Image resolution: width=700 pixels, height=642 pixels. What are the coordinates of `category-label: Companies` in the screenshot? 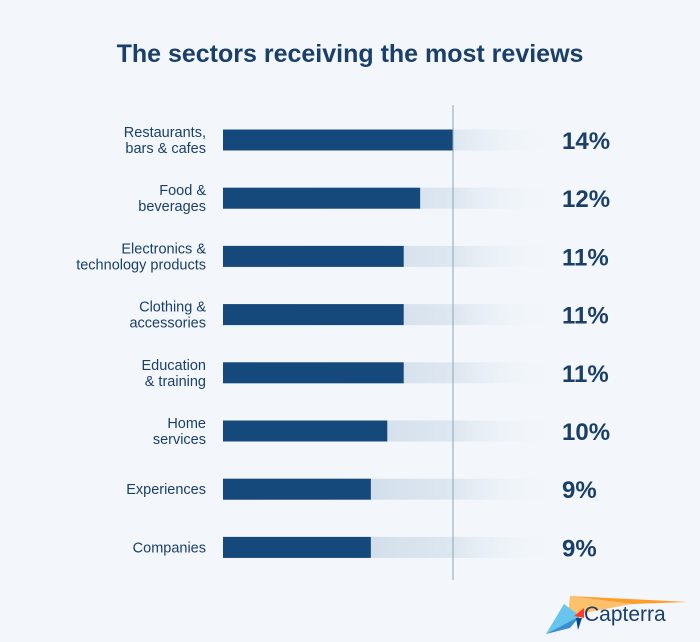 It's located at (169, 548).